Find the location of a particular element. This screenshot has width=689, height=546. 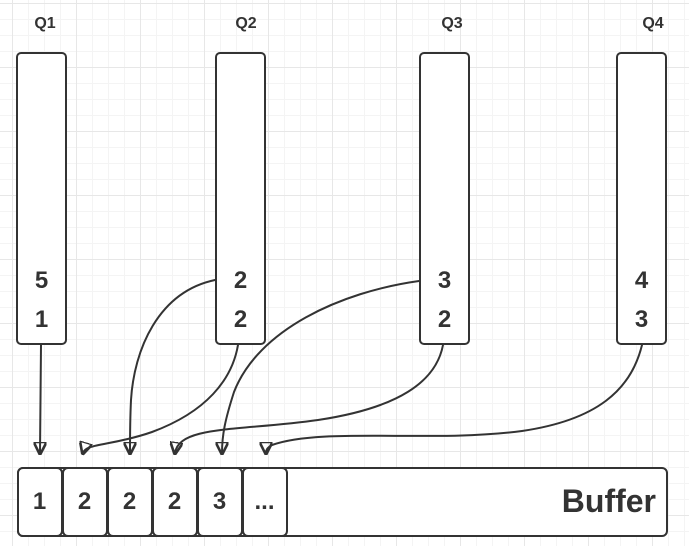

queue-box-q4: 4 3 is located at coordinates (641, 198).